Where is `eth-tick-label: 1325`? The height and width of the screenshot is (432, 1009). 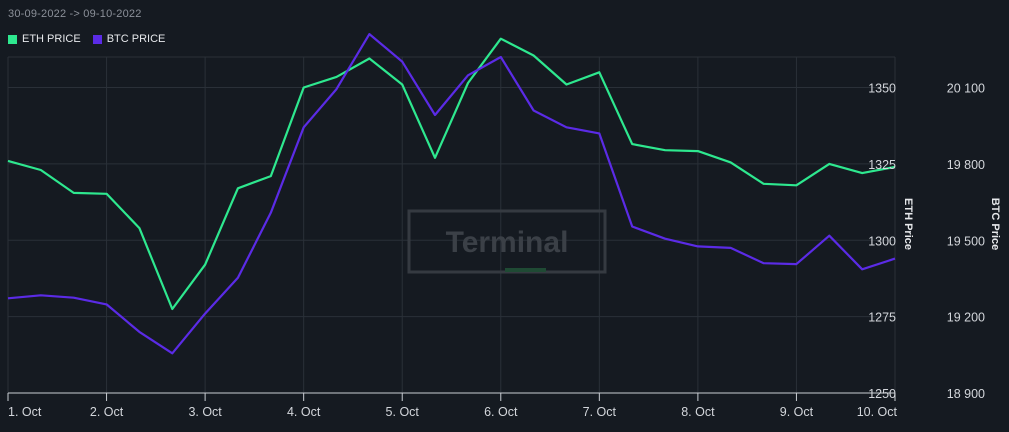 eth-tick-label: 1325 is located at coordinates (882, 165).